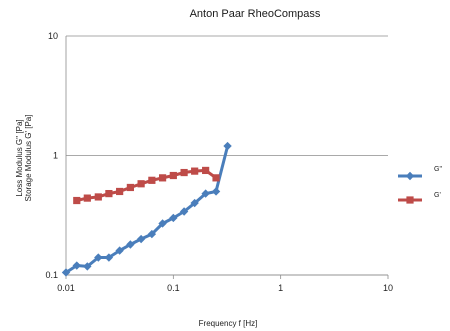  I want to click on x-tick-label: 0.1, so click(173, 288).